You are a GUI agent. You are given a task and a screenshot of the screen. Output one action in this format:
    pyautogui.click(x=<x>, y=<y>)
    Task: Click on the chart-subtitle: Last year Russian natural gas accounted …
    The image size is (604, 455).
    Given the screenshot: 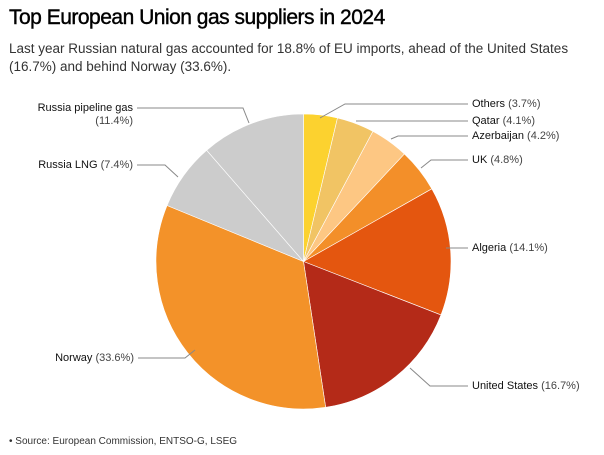 What is the action you would take?
    pyautogui.click(x=289, y=57)
    